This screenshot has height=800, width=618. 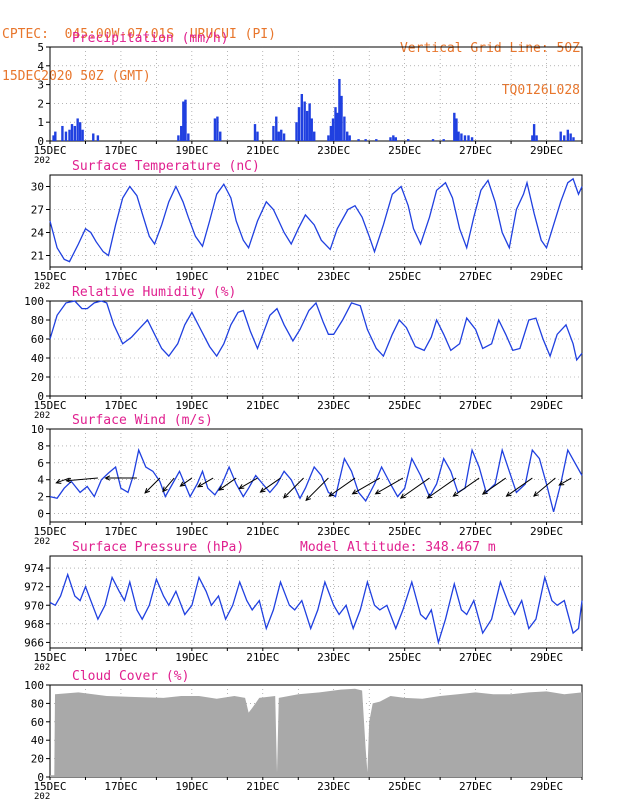 I want to click on y-tick-label: 30, so click(x=37, y=187).